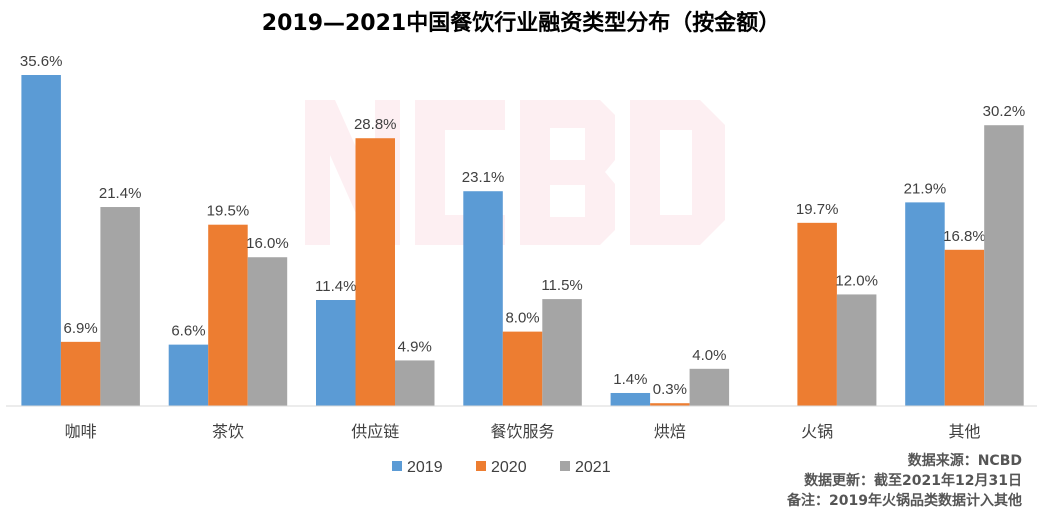  What do you see at coordinates (522, 318) in the screenshot?
I see `data-label: 8.0%` at bounding box center [522, 318].